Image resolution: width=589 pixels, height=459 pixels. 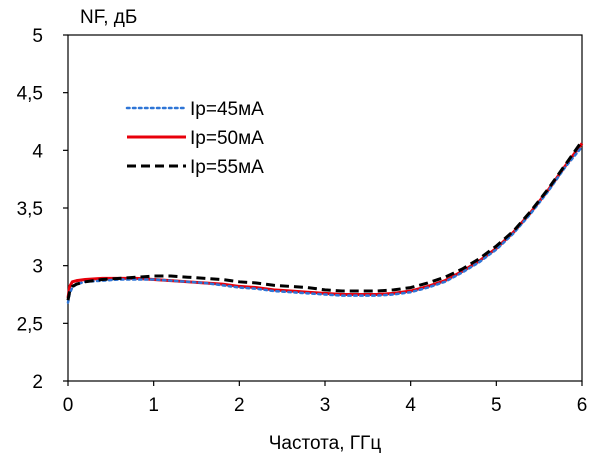 What do you see at coordinates (37, 36) in the screenshot?
I see `y-tick-label: 5` at bounding box center [37, 36].